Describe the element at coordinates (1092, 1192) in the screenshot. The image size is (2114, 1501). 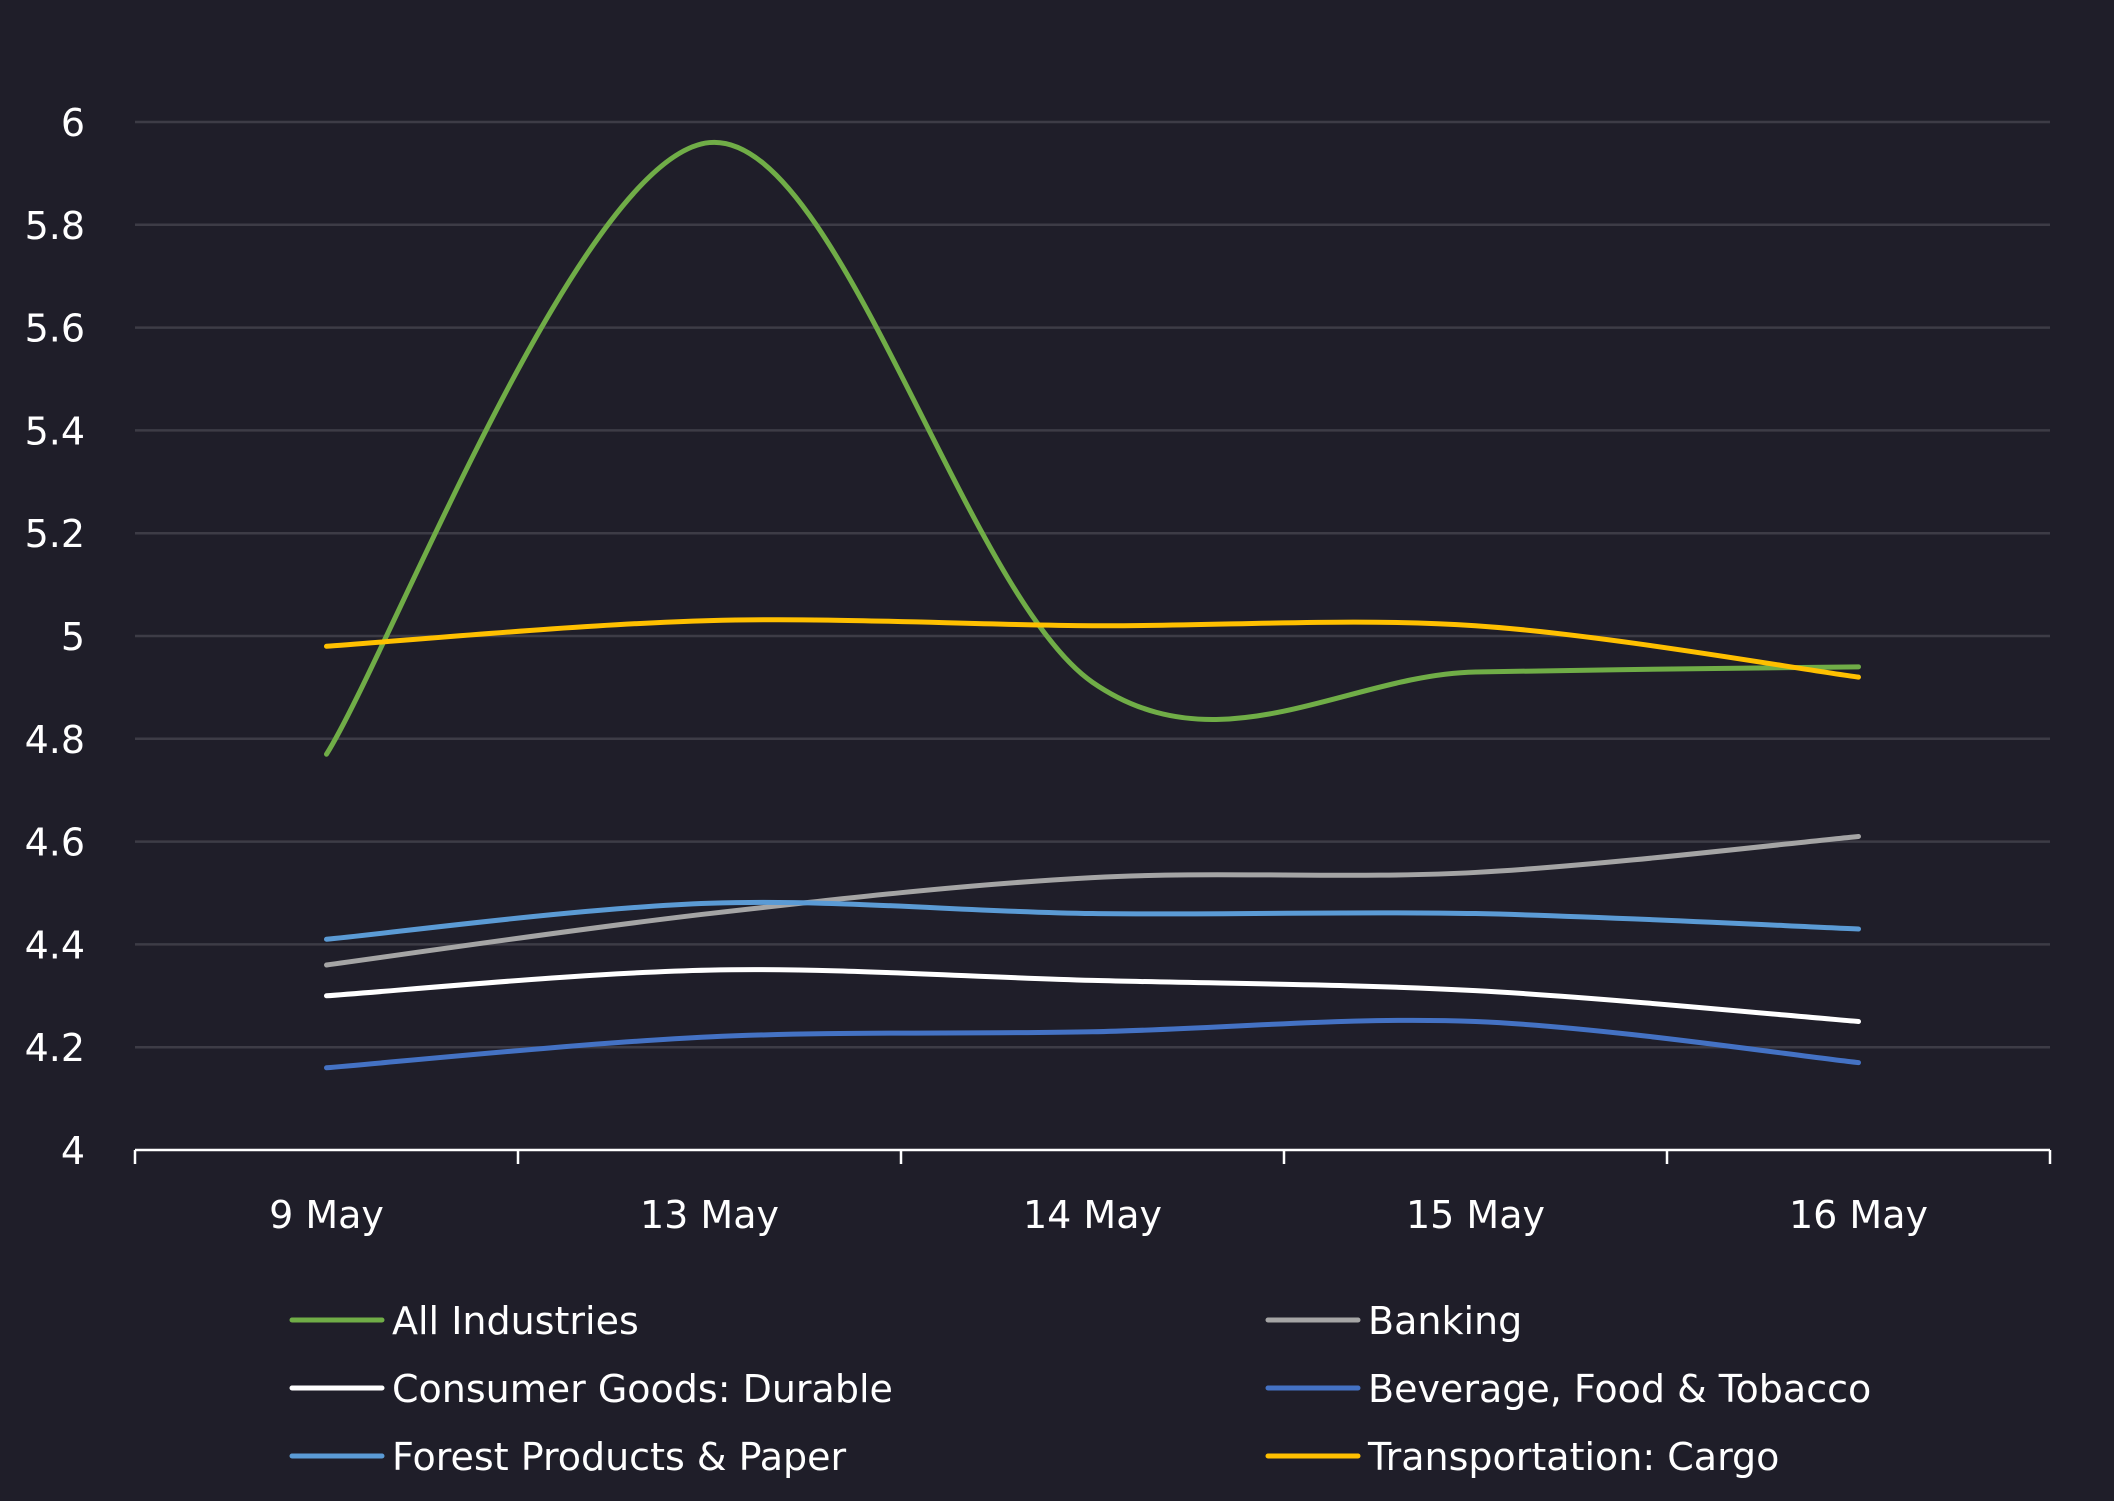
I see `x-axis: 9 May 13 May 14 May 15 May 16 May` at that location.